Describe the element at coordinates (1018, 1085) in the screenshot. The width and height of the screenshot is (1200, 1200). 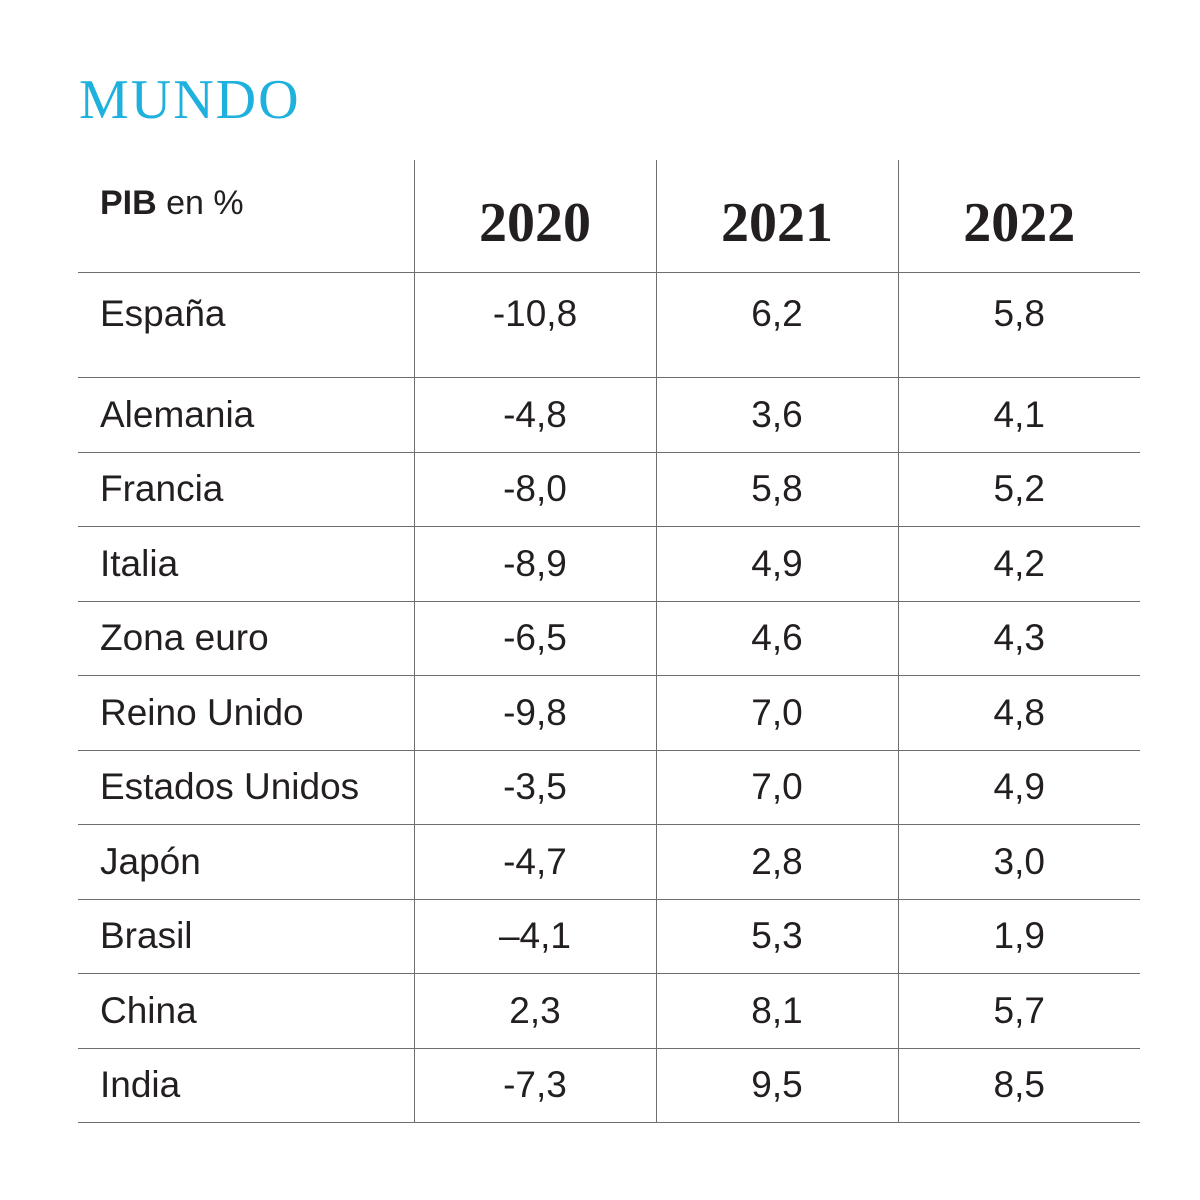
I see `value-cell-2022: 8,5` at that location.